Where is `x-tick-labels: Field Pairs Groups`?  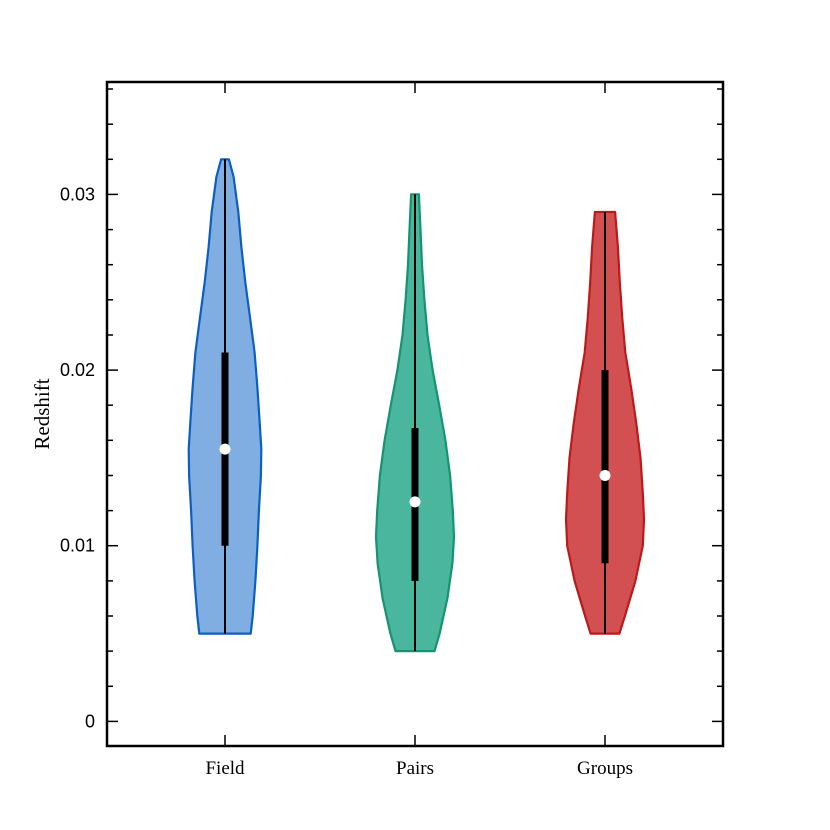
x-tick-labels: Field Pairs Groups is located at coordinates (419, 768).